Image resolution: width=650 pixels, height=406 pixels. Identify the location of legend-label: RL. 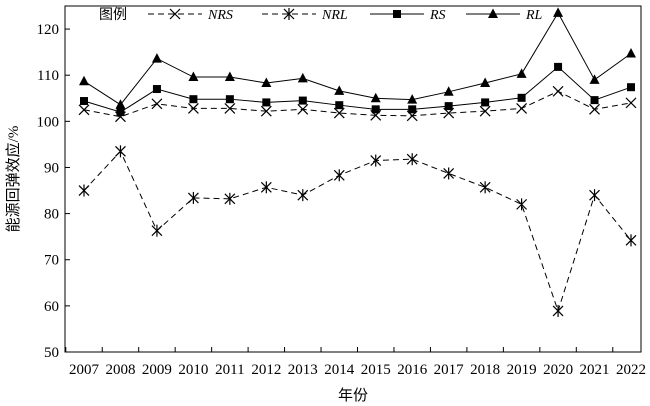
(534, 15).